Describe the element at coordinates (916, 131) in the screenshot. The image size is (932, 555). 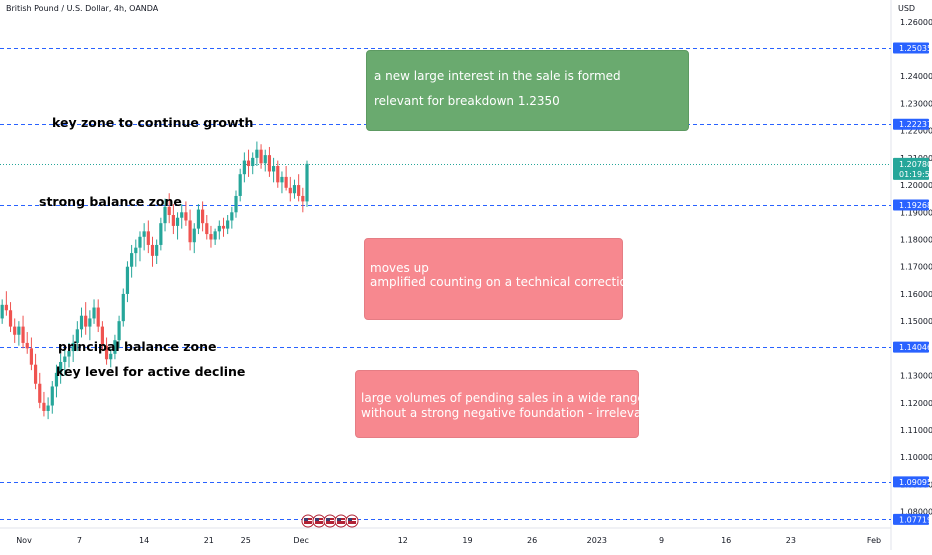
I see `y-tick-label: 1.22000` at that location.